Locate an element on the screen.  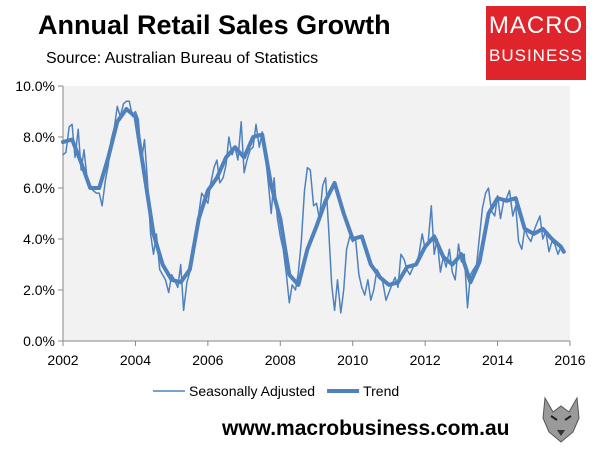
y-tick-label: 4.0% is located at coordinates (39, 239).